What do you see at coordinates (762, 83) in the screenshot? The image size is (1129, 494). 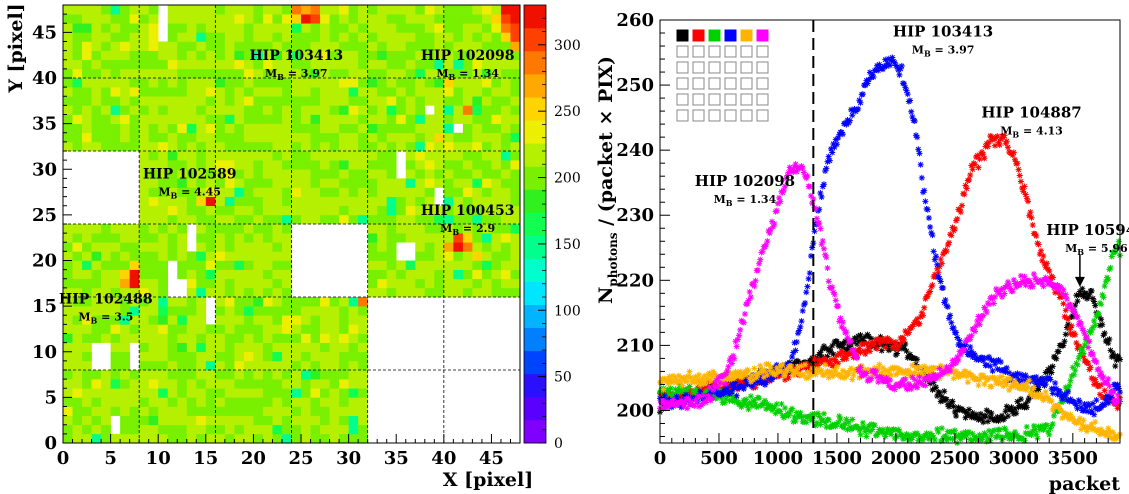 I see `legend-empty-swatch` at bounding box center [762, 83].